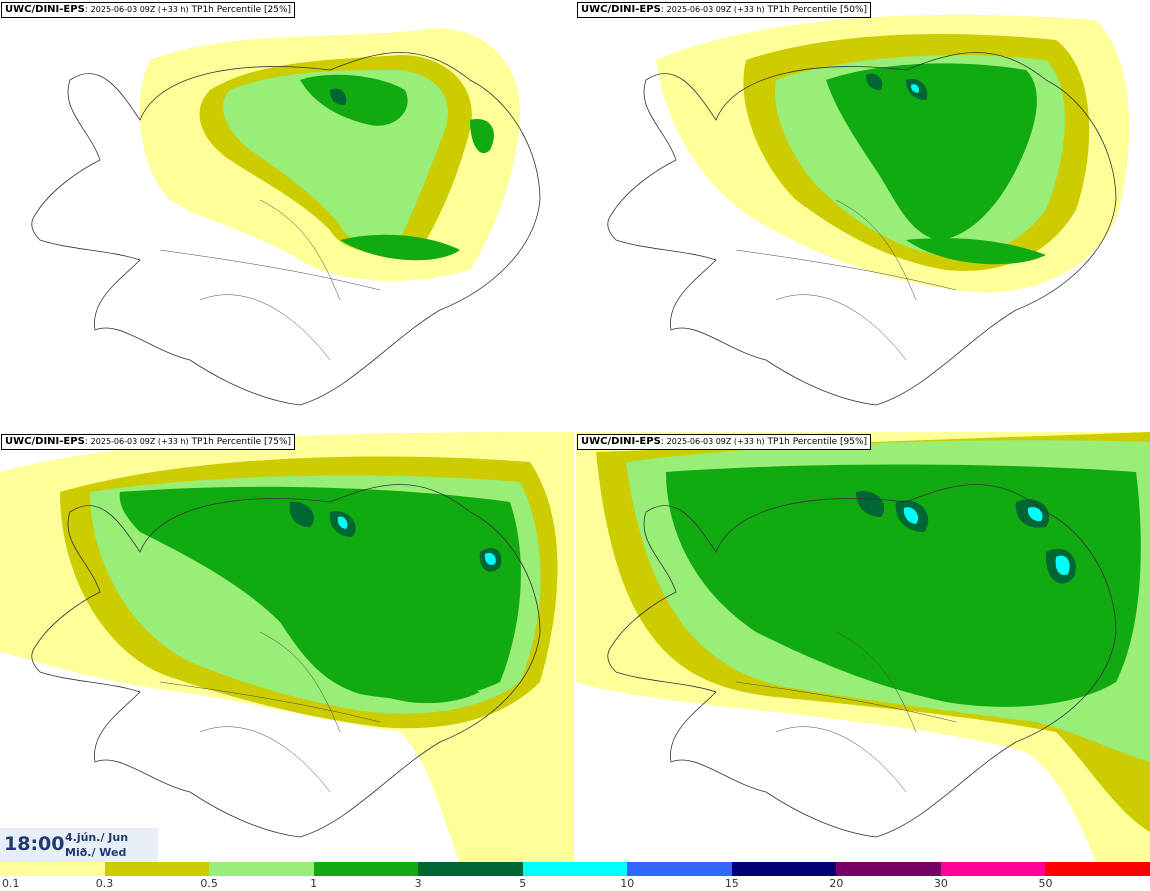 This screenshot has height=891, width=1150. Describe the element at coordinates (731, 883) in the screenshot. I see `legend-label: 15` at that location.